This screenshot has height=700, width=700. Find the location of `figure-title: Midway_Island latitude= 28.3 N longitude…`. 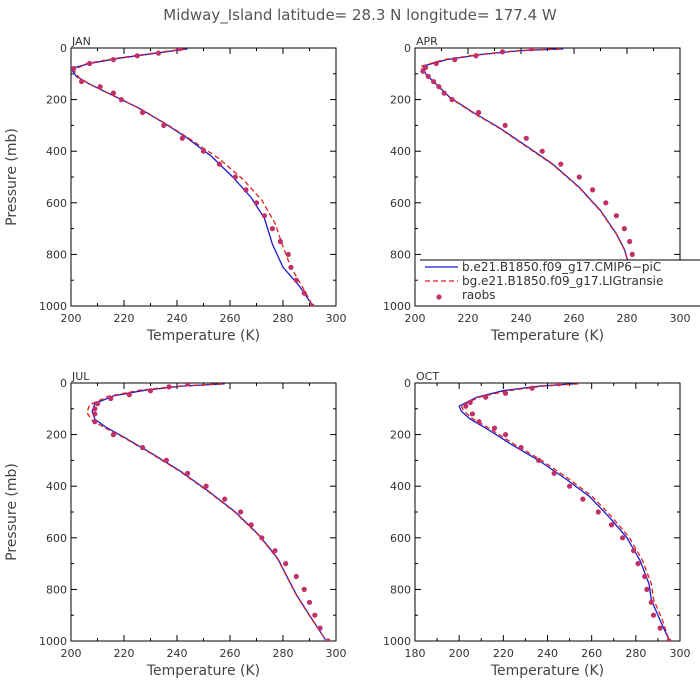

figure-title: Midway_Island latitude= 28.3 N longitude… is located at coordinates (360, 15).